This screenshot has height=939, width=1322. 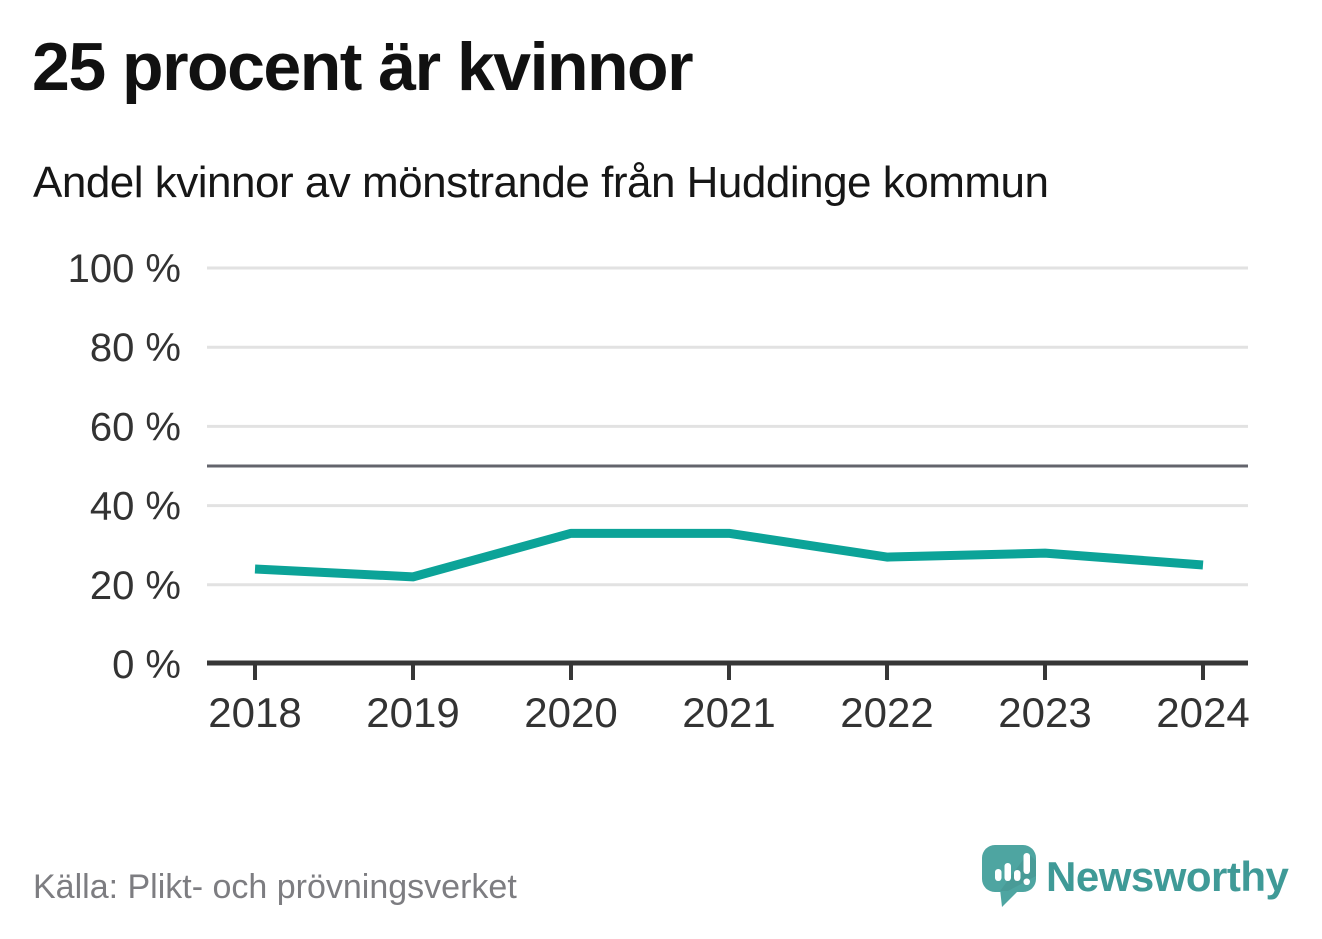 What do you see at coordinates (275, 887) in the screenshot?
I see `source-note: Källa: Plikt- och prövningsverket` at bounding box center [275, 887].